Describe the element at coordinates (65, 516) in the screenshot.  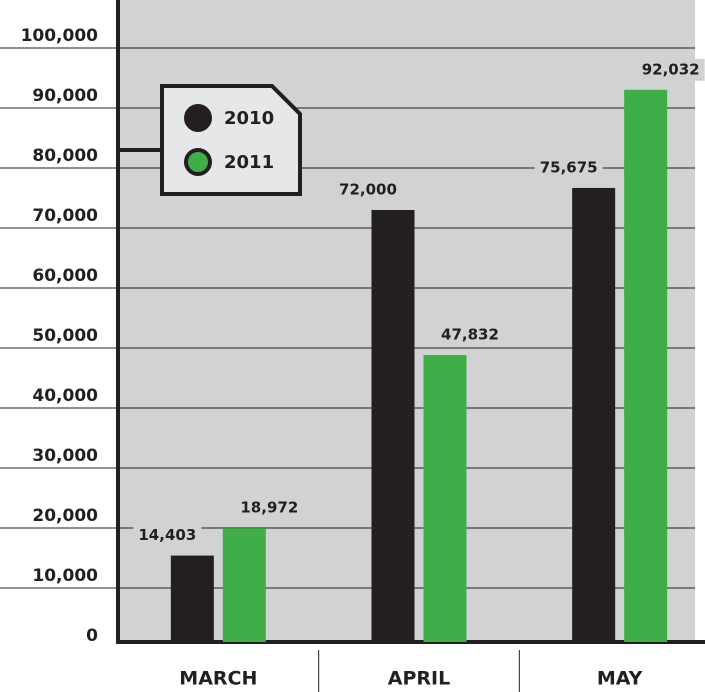
I see `y-tick-label: 20,000` at that location.